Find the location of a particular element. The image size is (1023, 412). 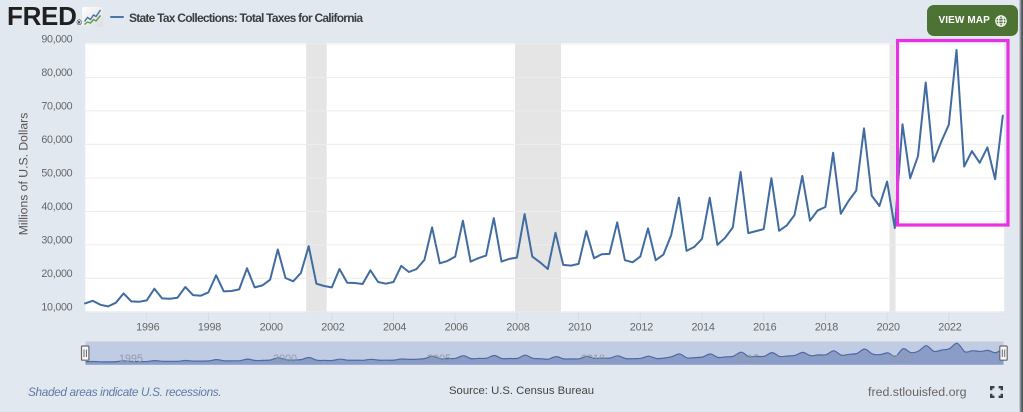

svg-text: 2005 is located at coordinates (439, 359).